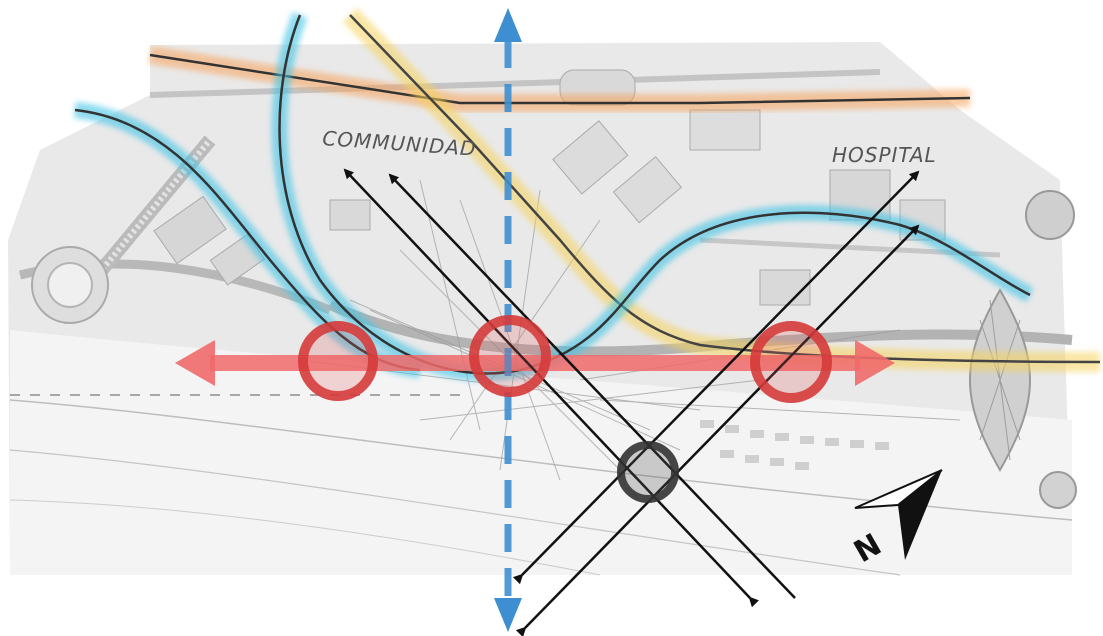  I want to click on node-rings, so click(565, 409).